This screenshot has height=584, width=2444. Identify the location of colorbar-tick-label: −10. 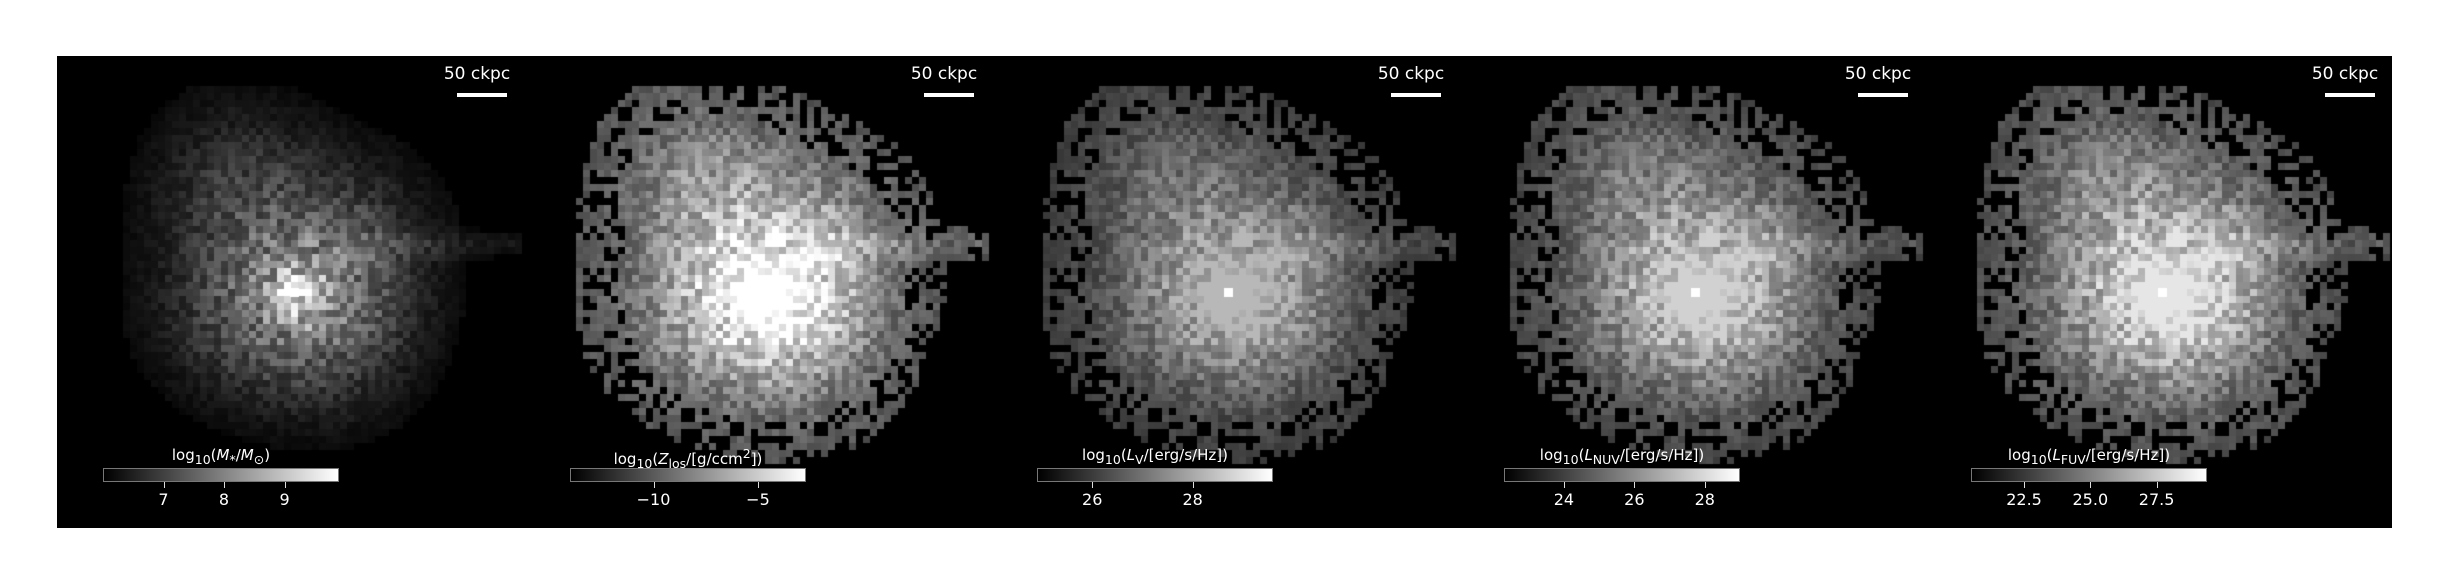
(653, 499).